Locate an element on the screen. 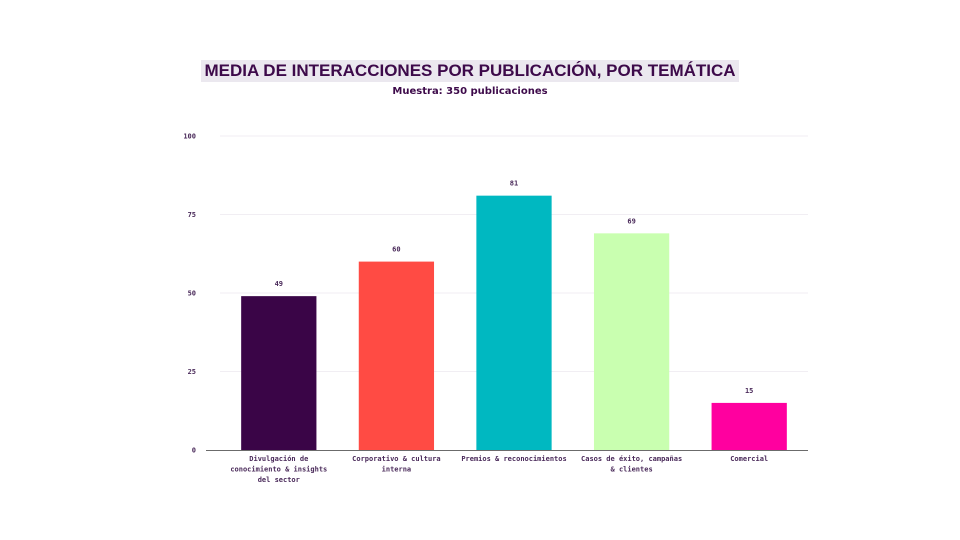 This screenshot has width=960, height=540. x-tick-label-line: Comercial is located at coordinates (749, 459).